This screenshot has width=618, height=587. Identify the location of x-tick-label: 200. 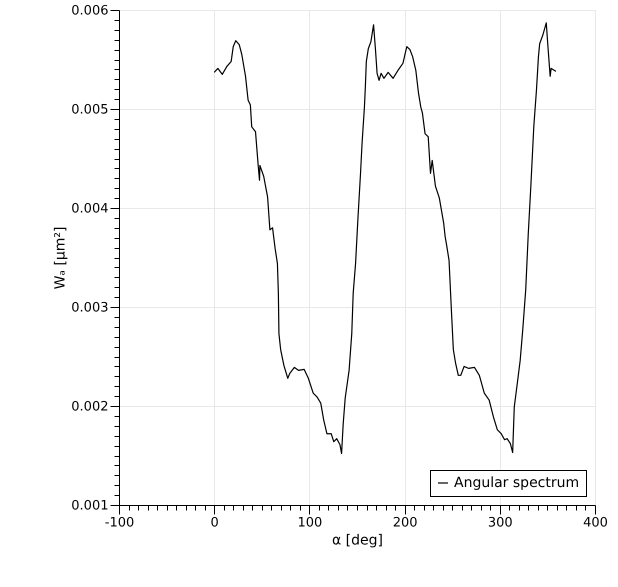
(405, 523).